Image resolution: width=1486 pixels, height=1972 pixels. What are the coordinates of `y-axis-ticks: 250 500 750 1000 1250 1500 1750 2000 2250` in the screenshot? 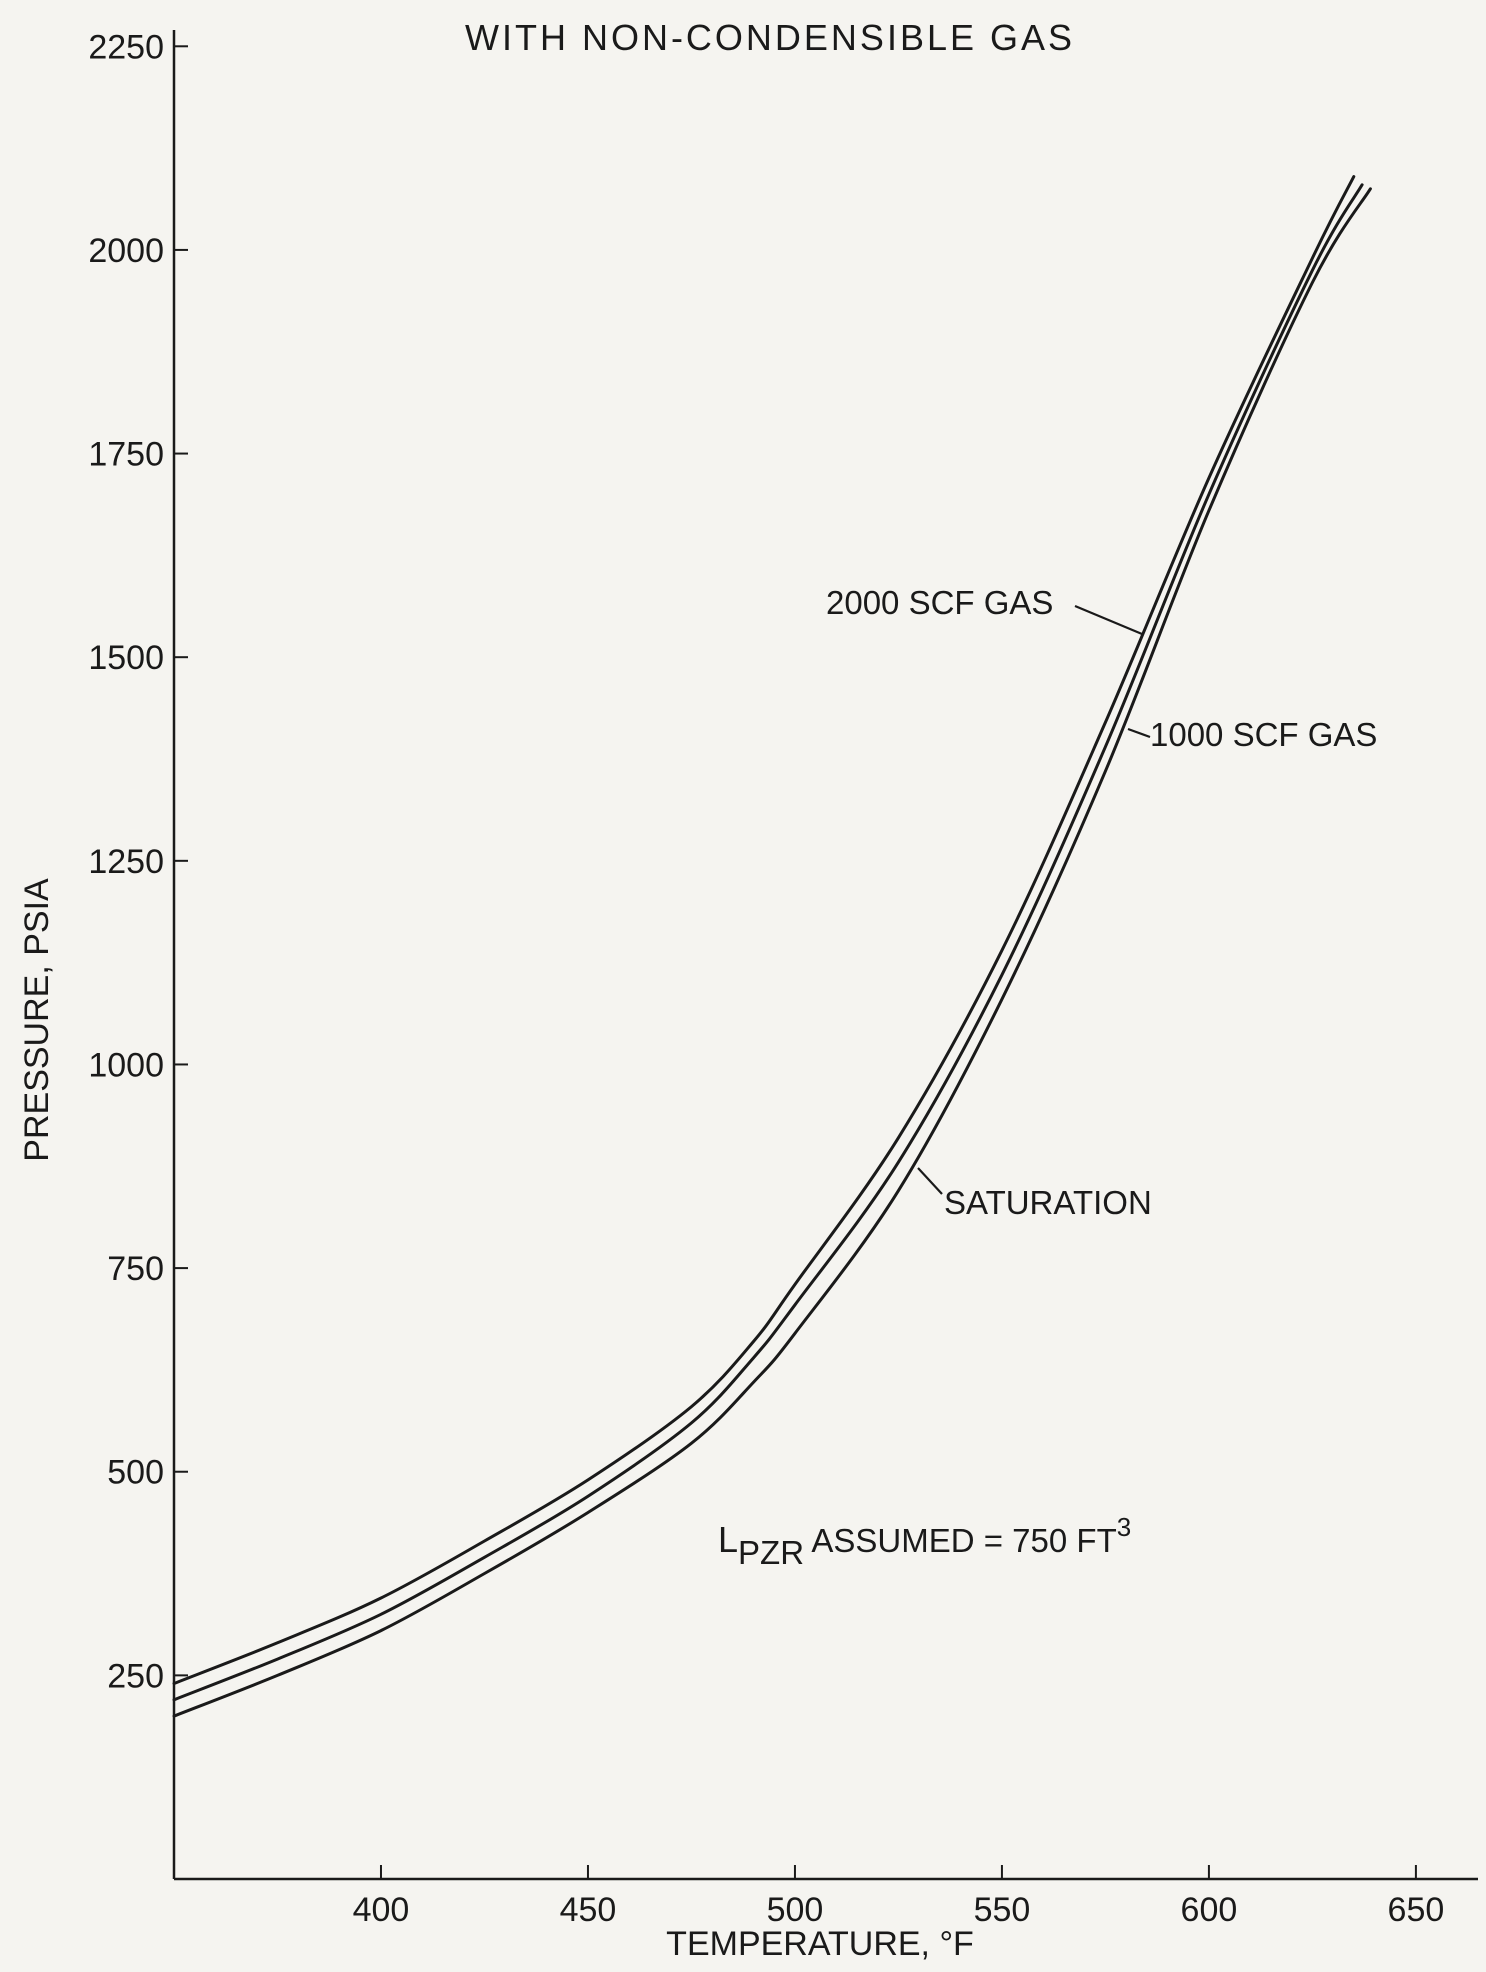 It's located at (138, 861).